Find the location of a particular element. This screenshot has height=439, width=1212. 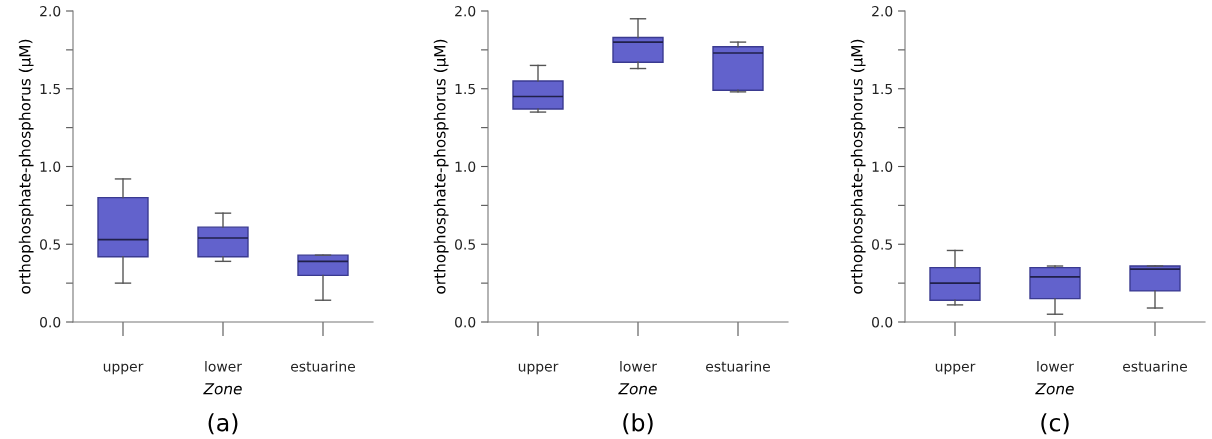

text: (a) is located at coordinates (223, 424).